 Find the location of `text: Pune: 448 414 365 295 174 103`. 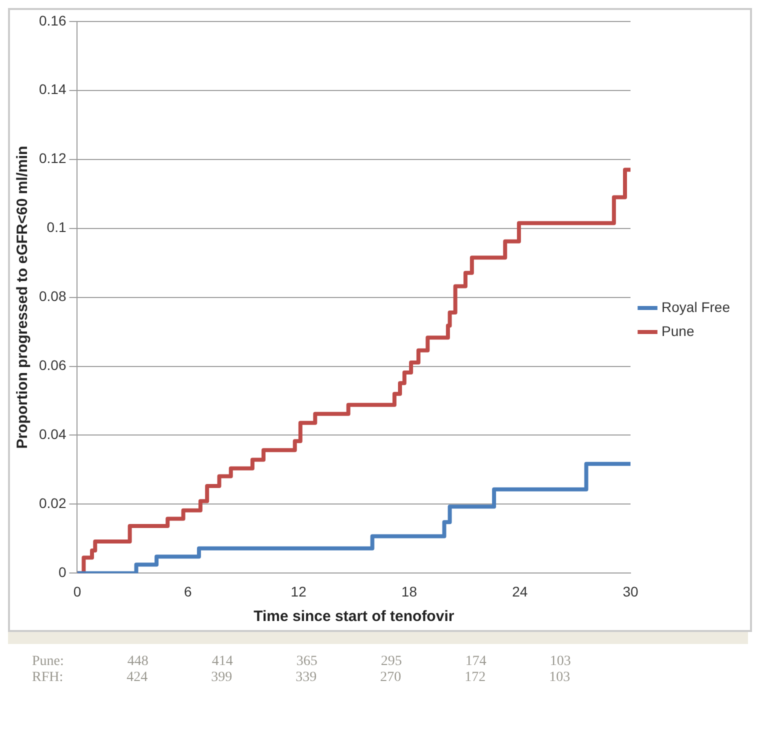

text: Pune: 448 414 365 295 174 103 is located at coordinates (302, 662).